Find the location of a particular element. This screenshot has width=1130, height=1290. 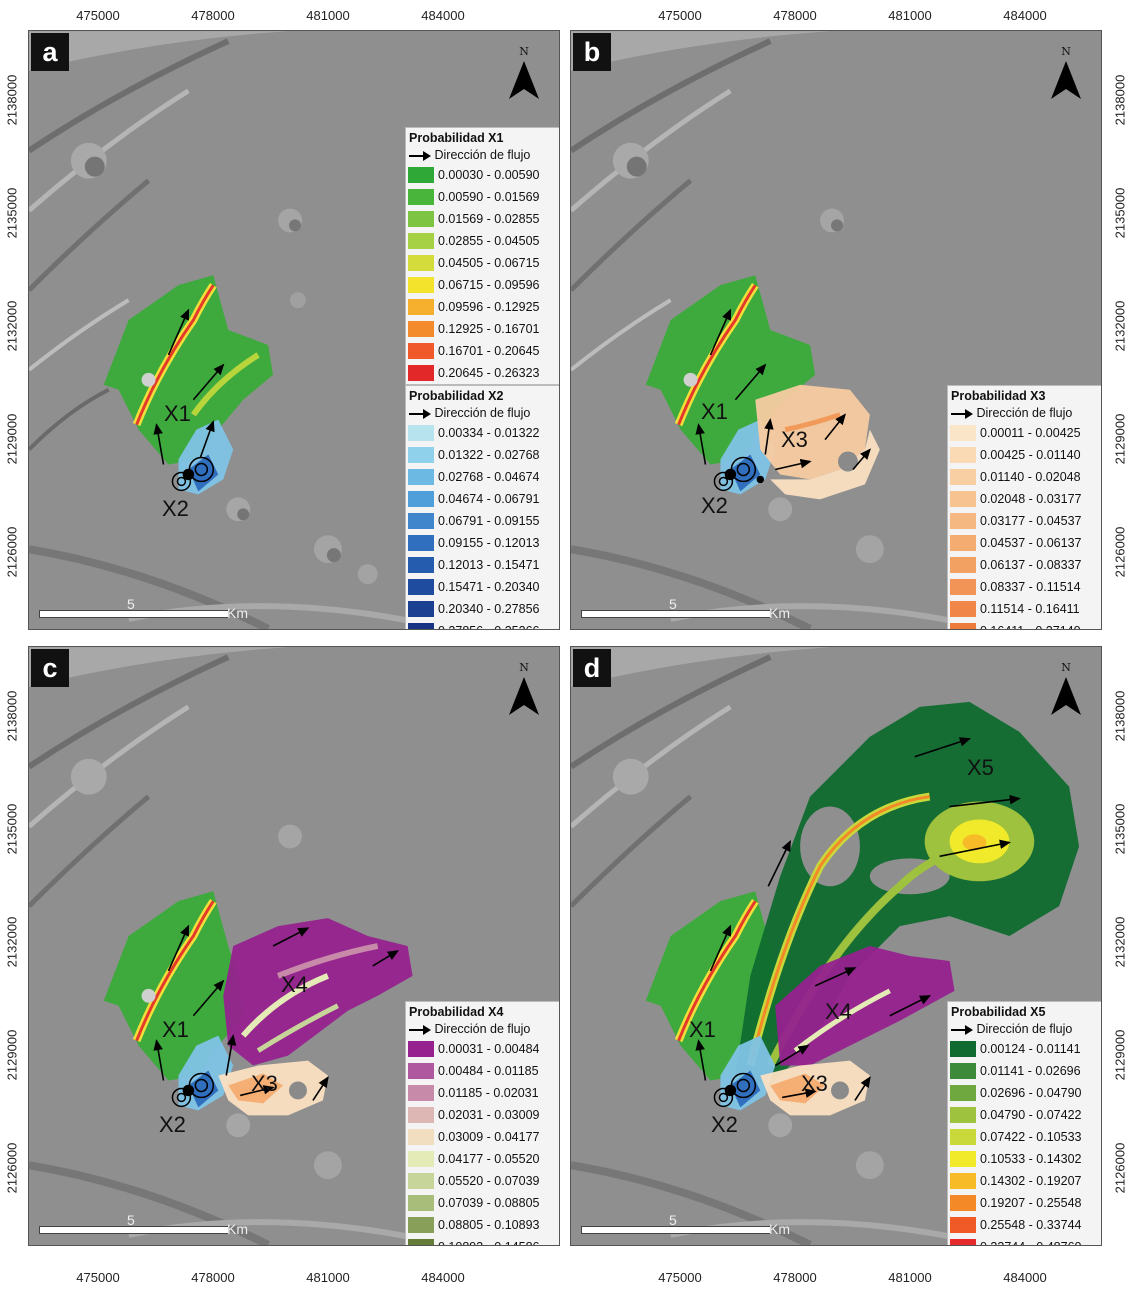

panel-label: a is located at coordinates (50, 52).